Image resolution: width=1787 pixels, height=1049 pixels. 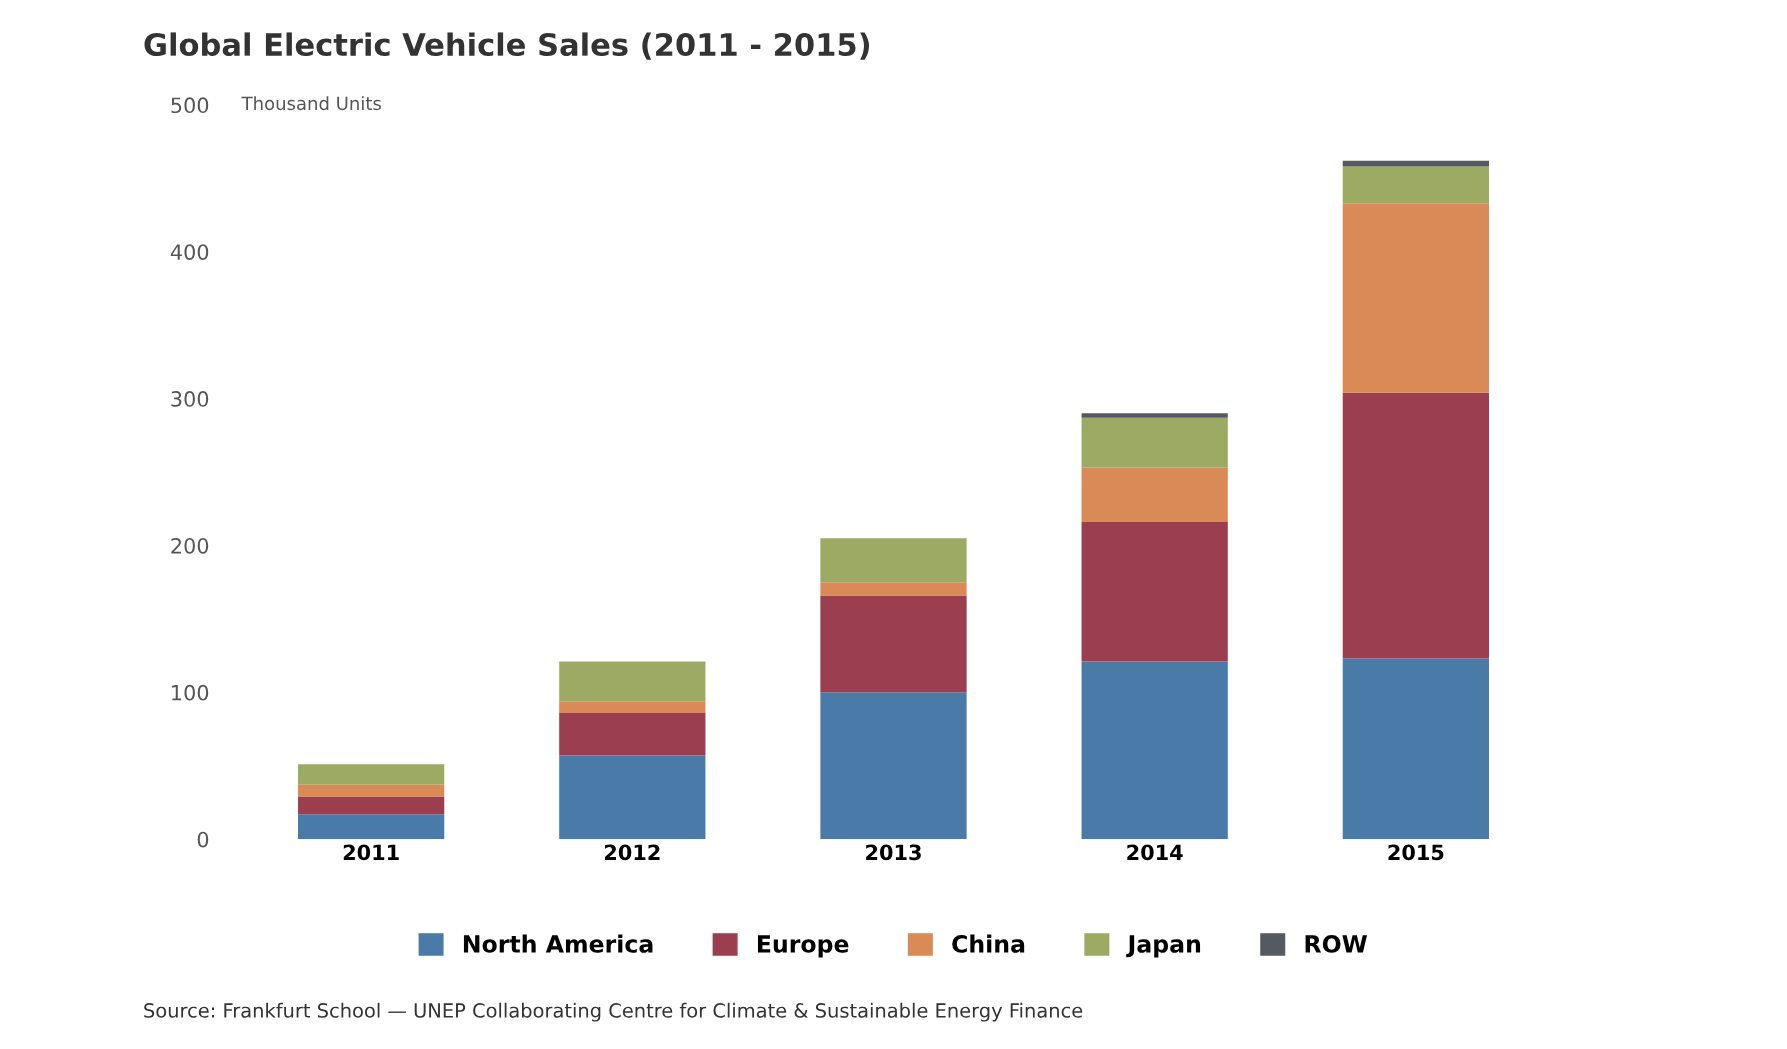 What do you see at coordinates (189, 252) in the screenshot?
I see `y-tick-label: 400` at bounding box center [189, 252].